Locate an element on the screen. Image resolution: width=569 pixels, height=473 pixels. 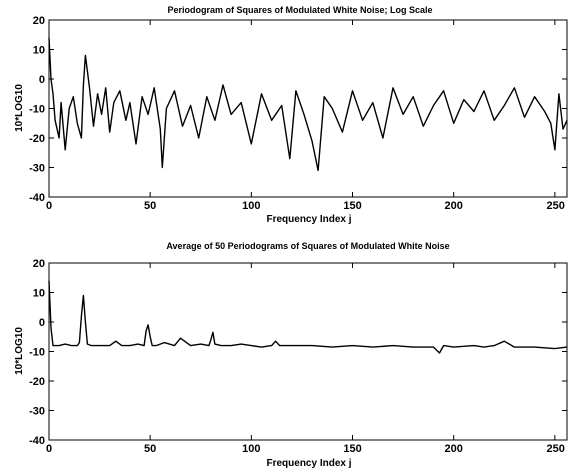
series-line is located at coordinates (308, 317).